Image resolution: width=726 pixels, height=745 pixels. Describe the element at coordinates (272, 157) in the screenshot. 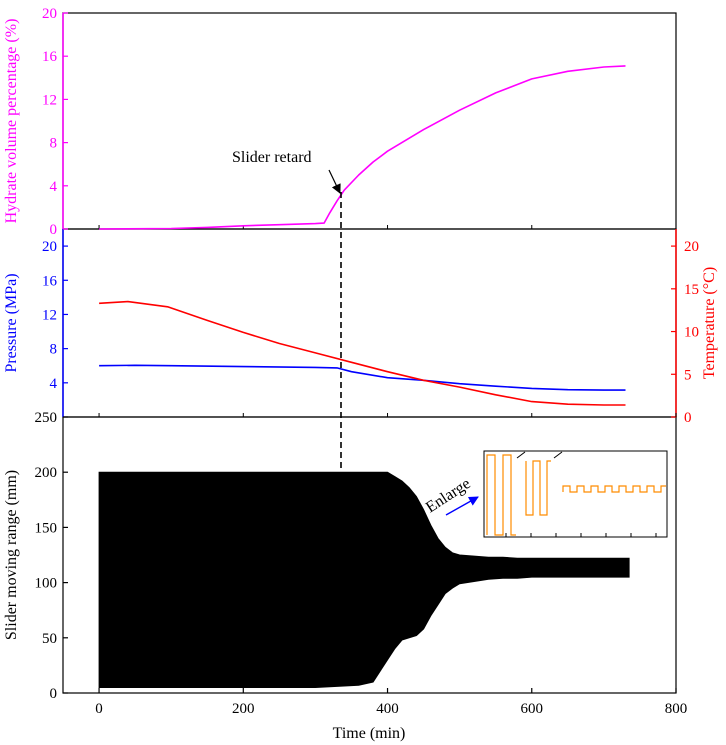

I see `slider-retard-label: Slider retard` at that location.